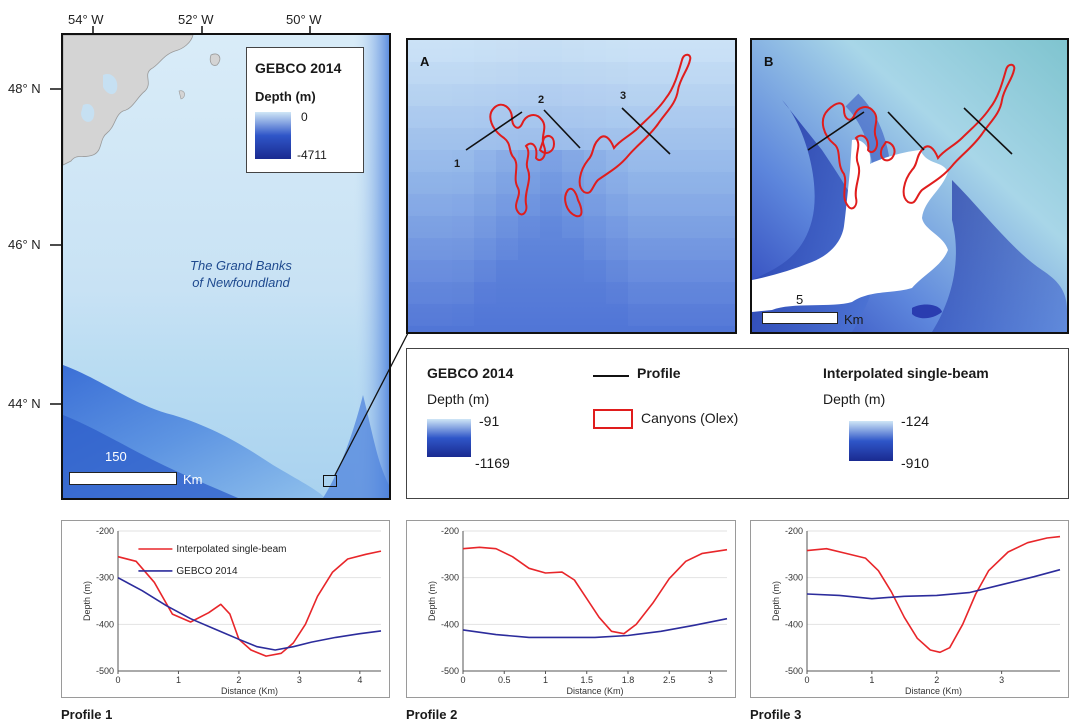 This screenshot has width=1075, height=724. Describe the element at coordinates (611, 376) in the screenshot. I see `legend-profile-line-symbol` at that location.